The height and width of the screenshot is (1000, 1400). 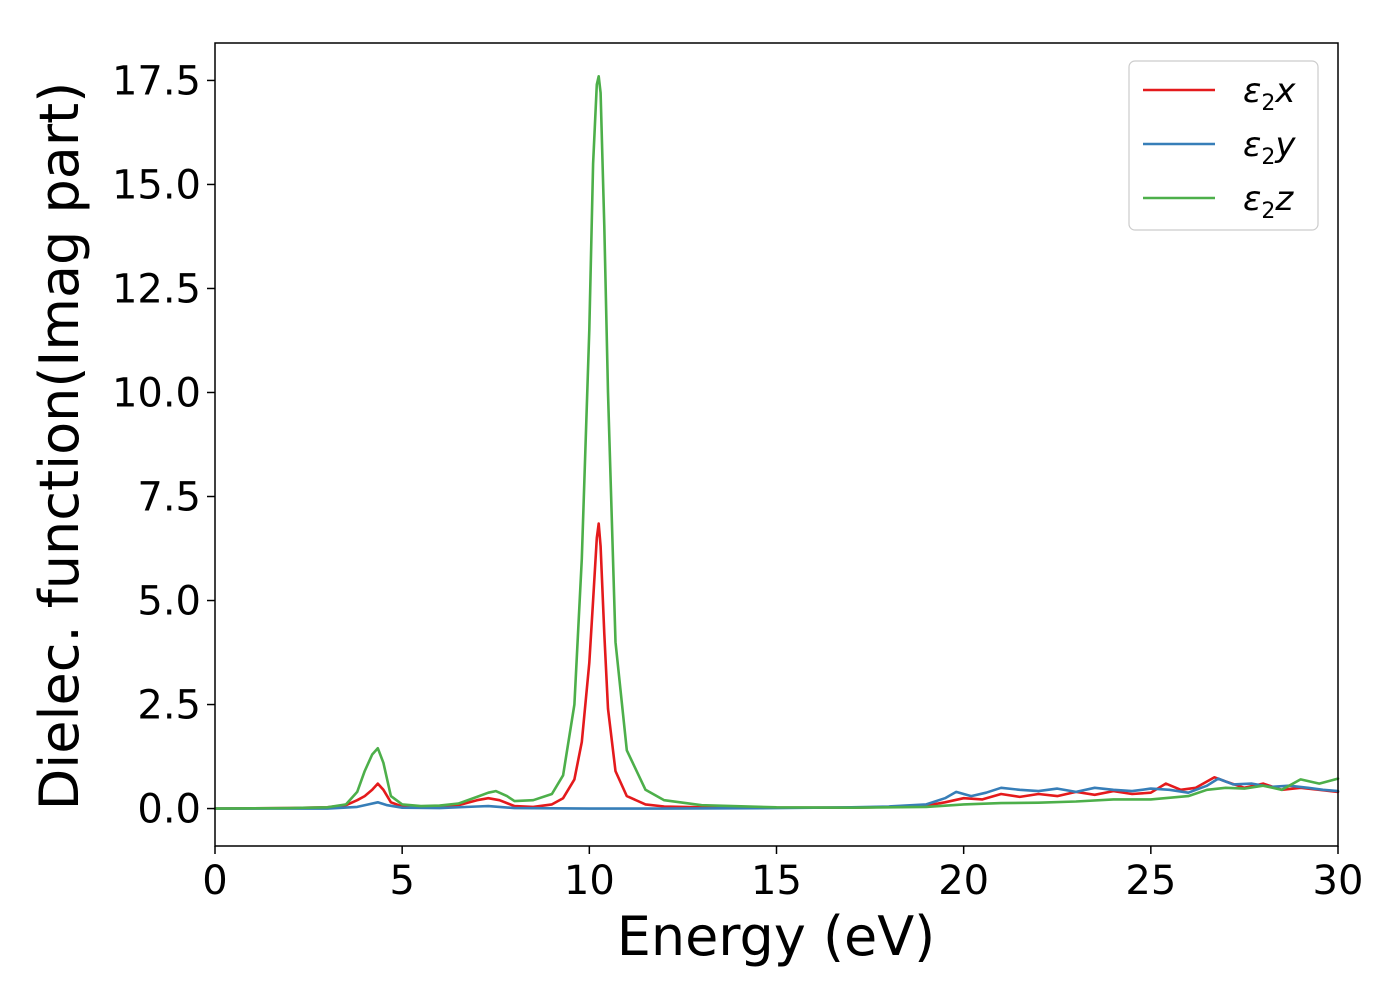 What do you see at coordinates (1268, 201) in the screenshot?
I see `legend-label-z: ε2z` at bounding box center [1268, 201].